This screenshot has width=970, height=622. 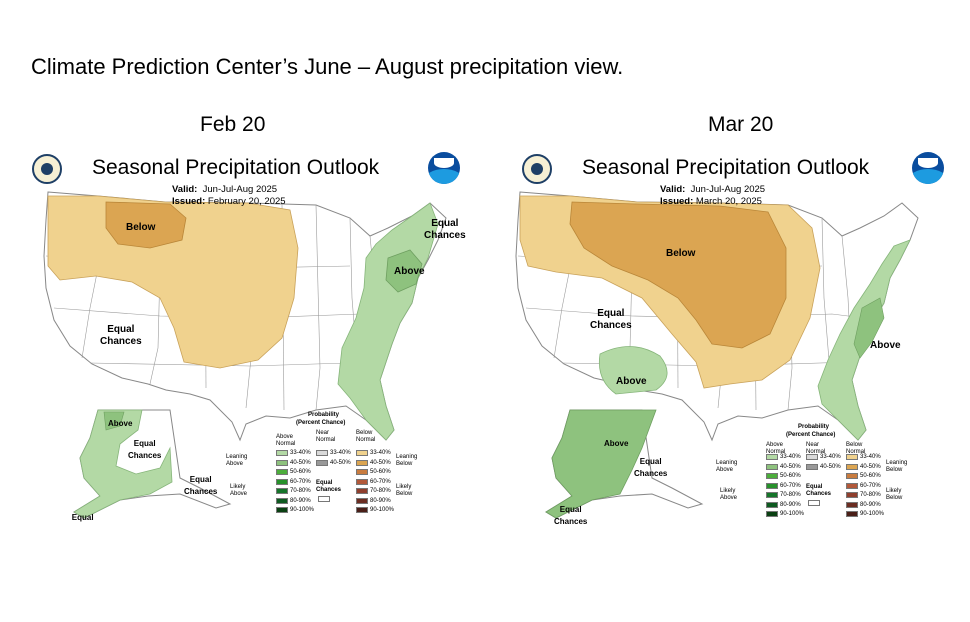 I want to click on region-label-above-sw: Above, so click(x=631, y=381).